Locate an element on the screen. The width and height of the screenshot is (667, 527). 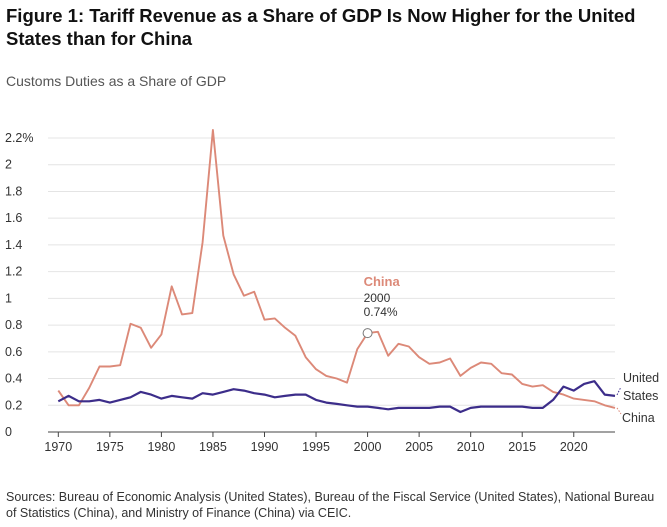
china-label-leader is located at coordinates (619, 411).